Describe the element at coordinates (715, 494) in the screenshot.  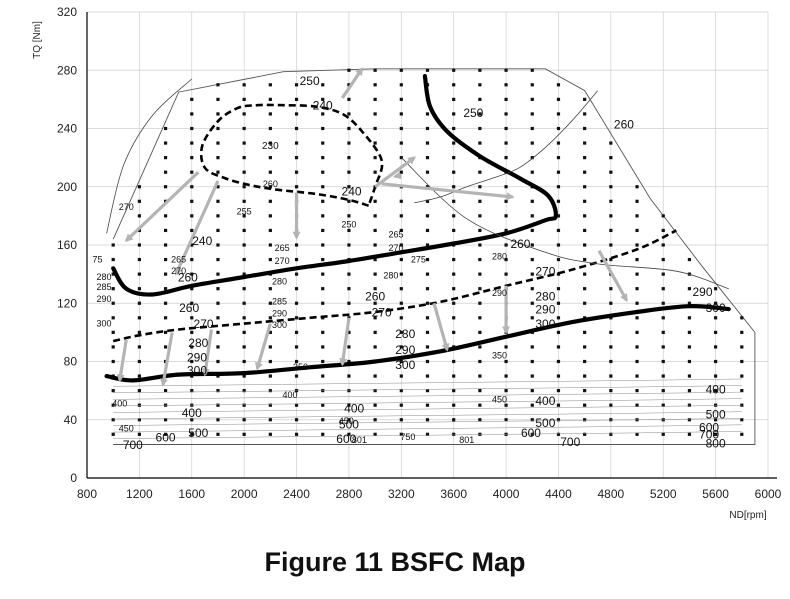
I see `x-tick-label: 5600` at that location.